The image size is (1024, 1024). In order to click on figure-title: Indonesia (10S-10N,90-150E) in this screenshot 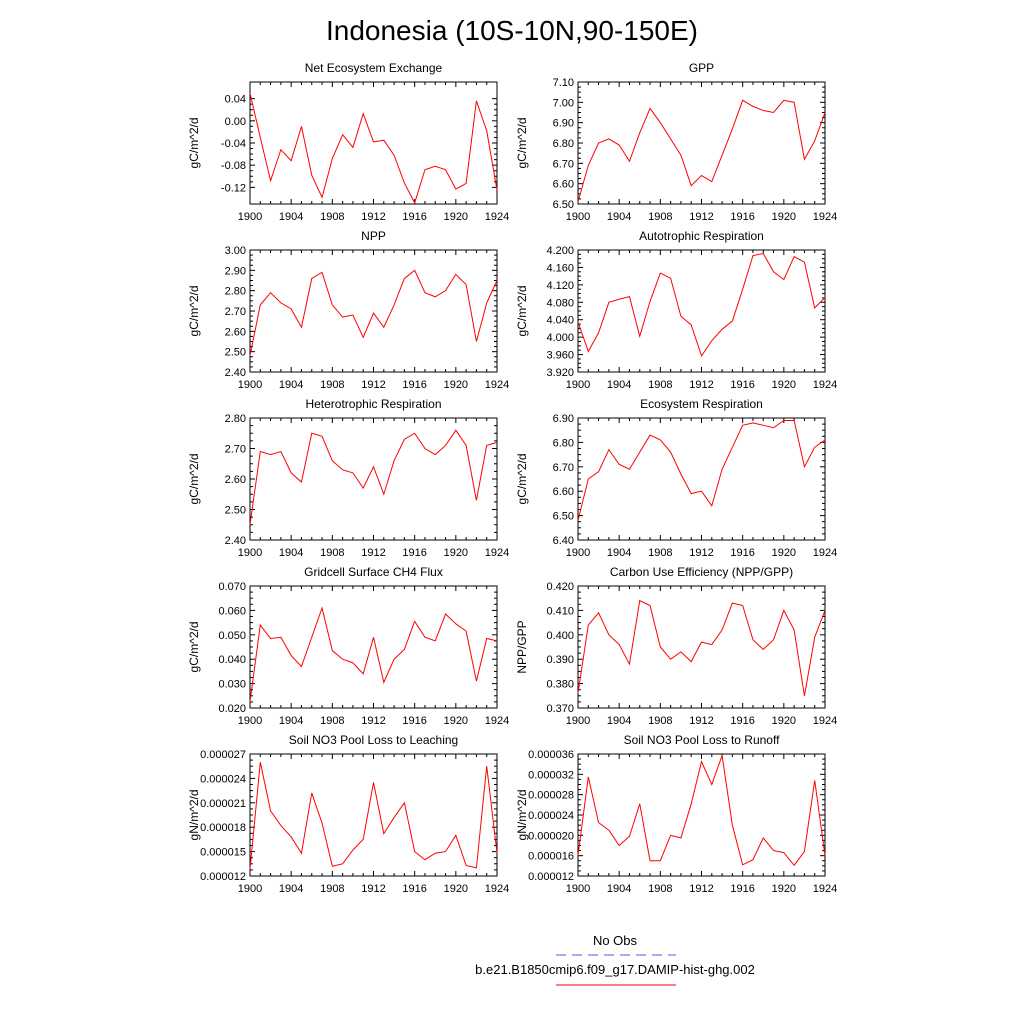, I will do `click(512, 30)`.